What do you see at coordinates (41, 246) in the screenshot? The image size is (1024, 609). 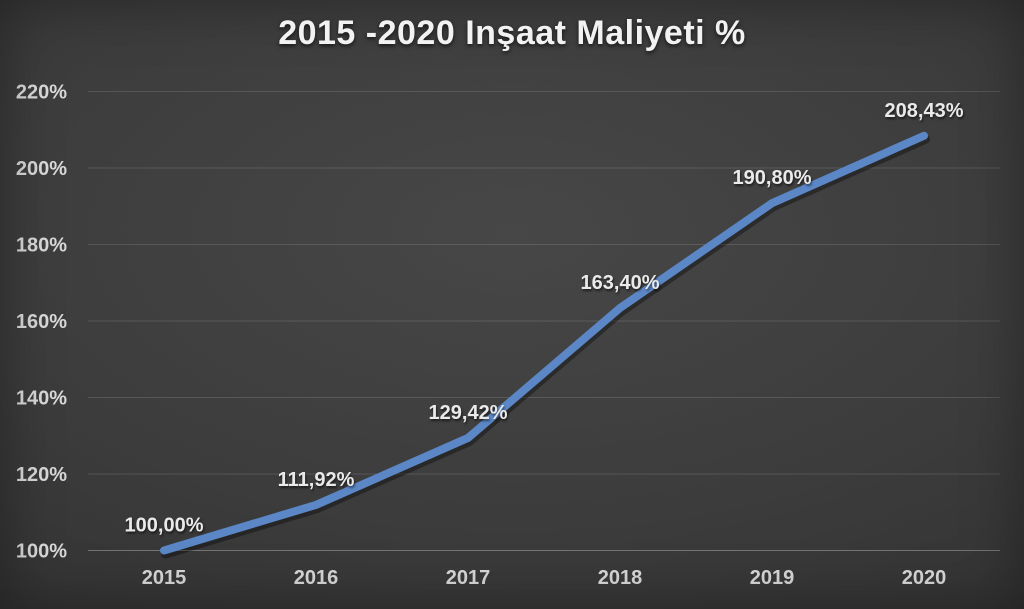 I see `y-tick-label: 180%` at bounding box center [41, 246].